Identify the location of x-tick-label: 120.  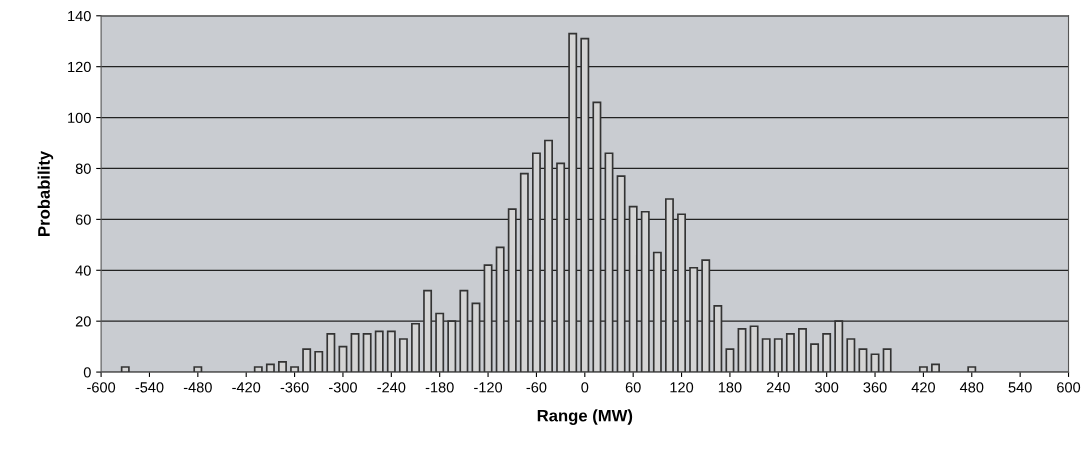
(682, 387).